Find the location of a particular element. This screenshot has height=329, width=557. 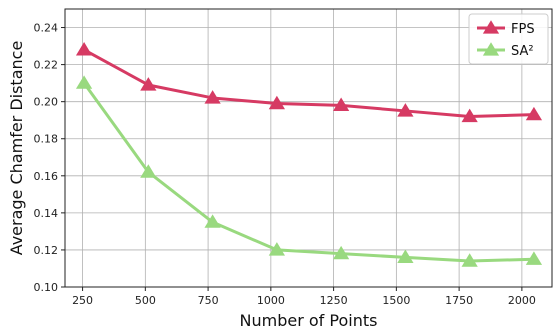

y-axis-label: Average Chamfer Distance is located at coordinates (16, 148).